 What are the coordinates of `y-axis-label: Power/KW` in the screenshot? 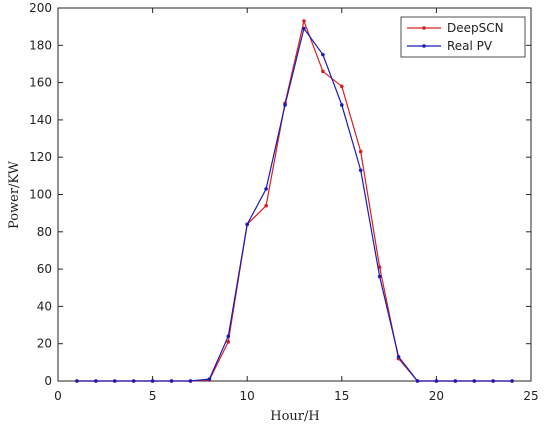 It's located at (14, 194).